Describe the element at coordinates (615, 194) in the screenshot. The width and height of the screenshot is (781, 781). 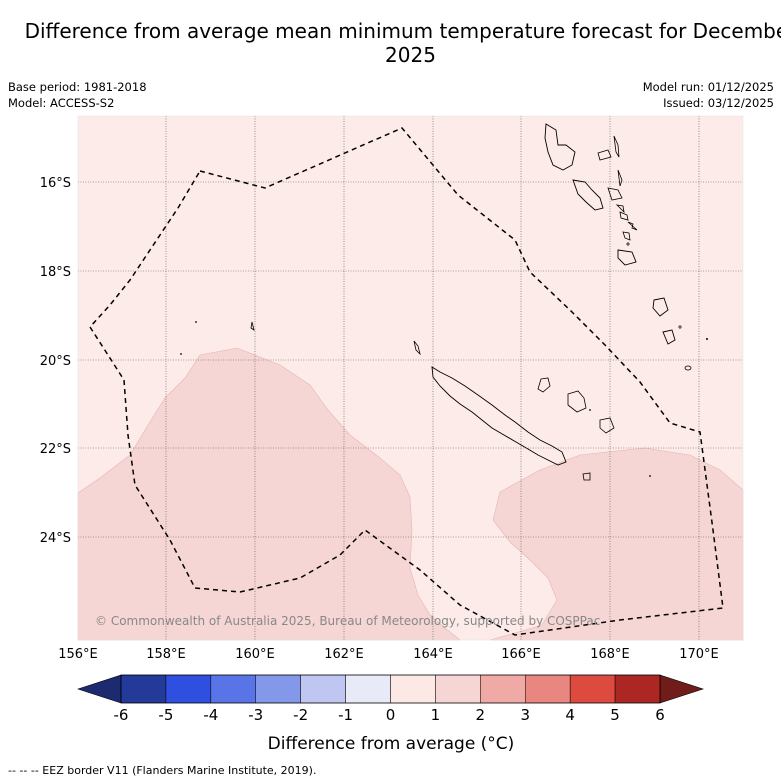
I see `ambrym-island` at that location.